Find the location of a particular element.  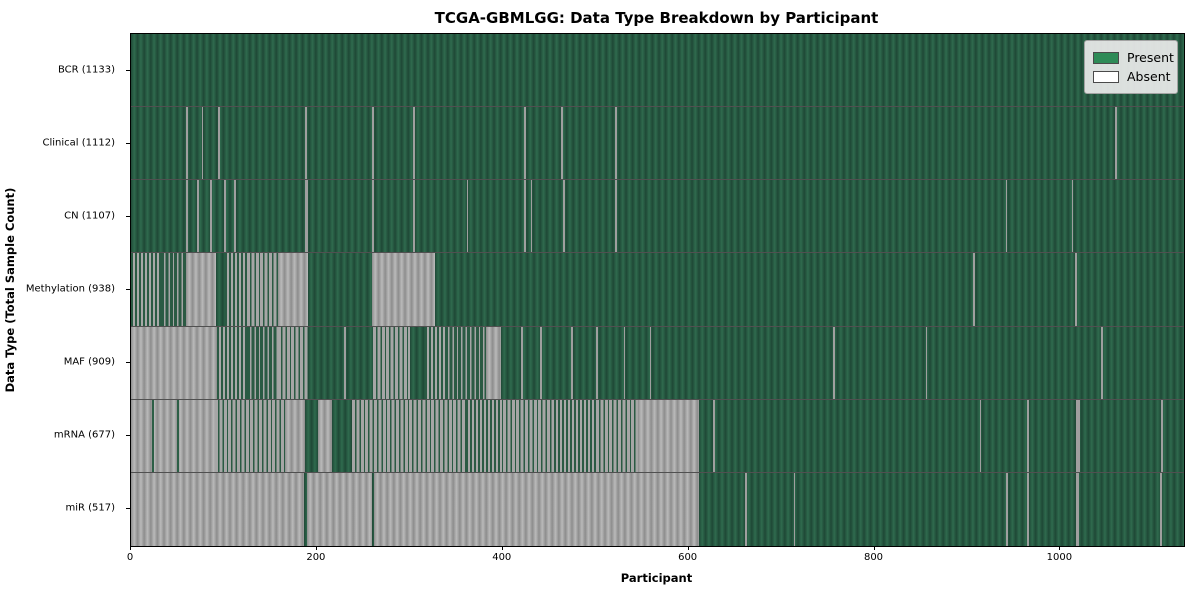

y-tick-label: Clinical (1112) is located at coordinates (79, 143).